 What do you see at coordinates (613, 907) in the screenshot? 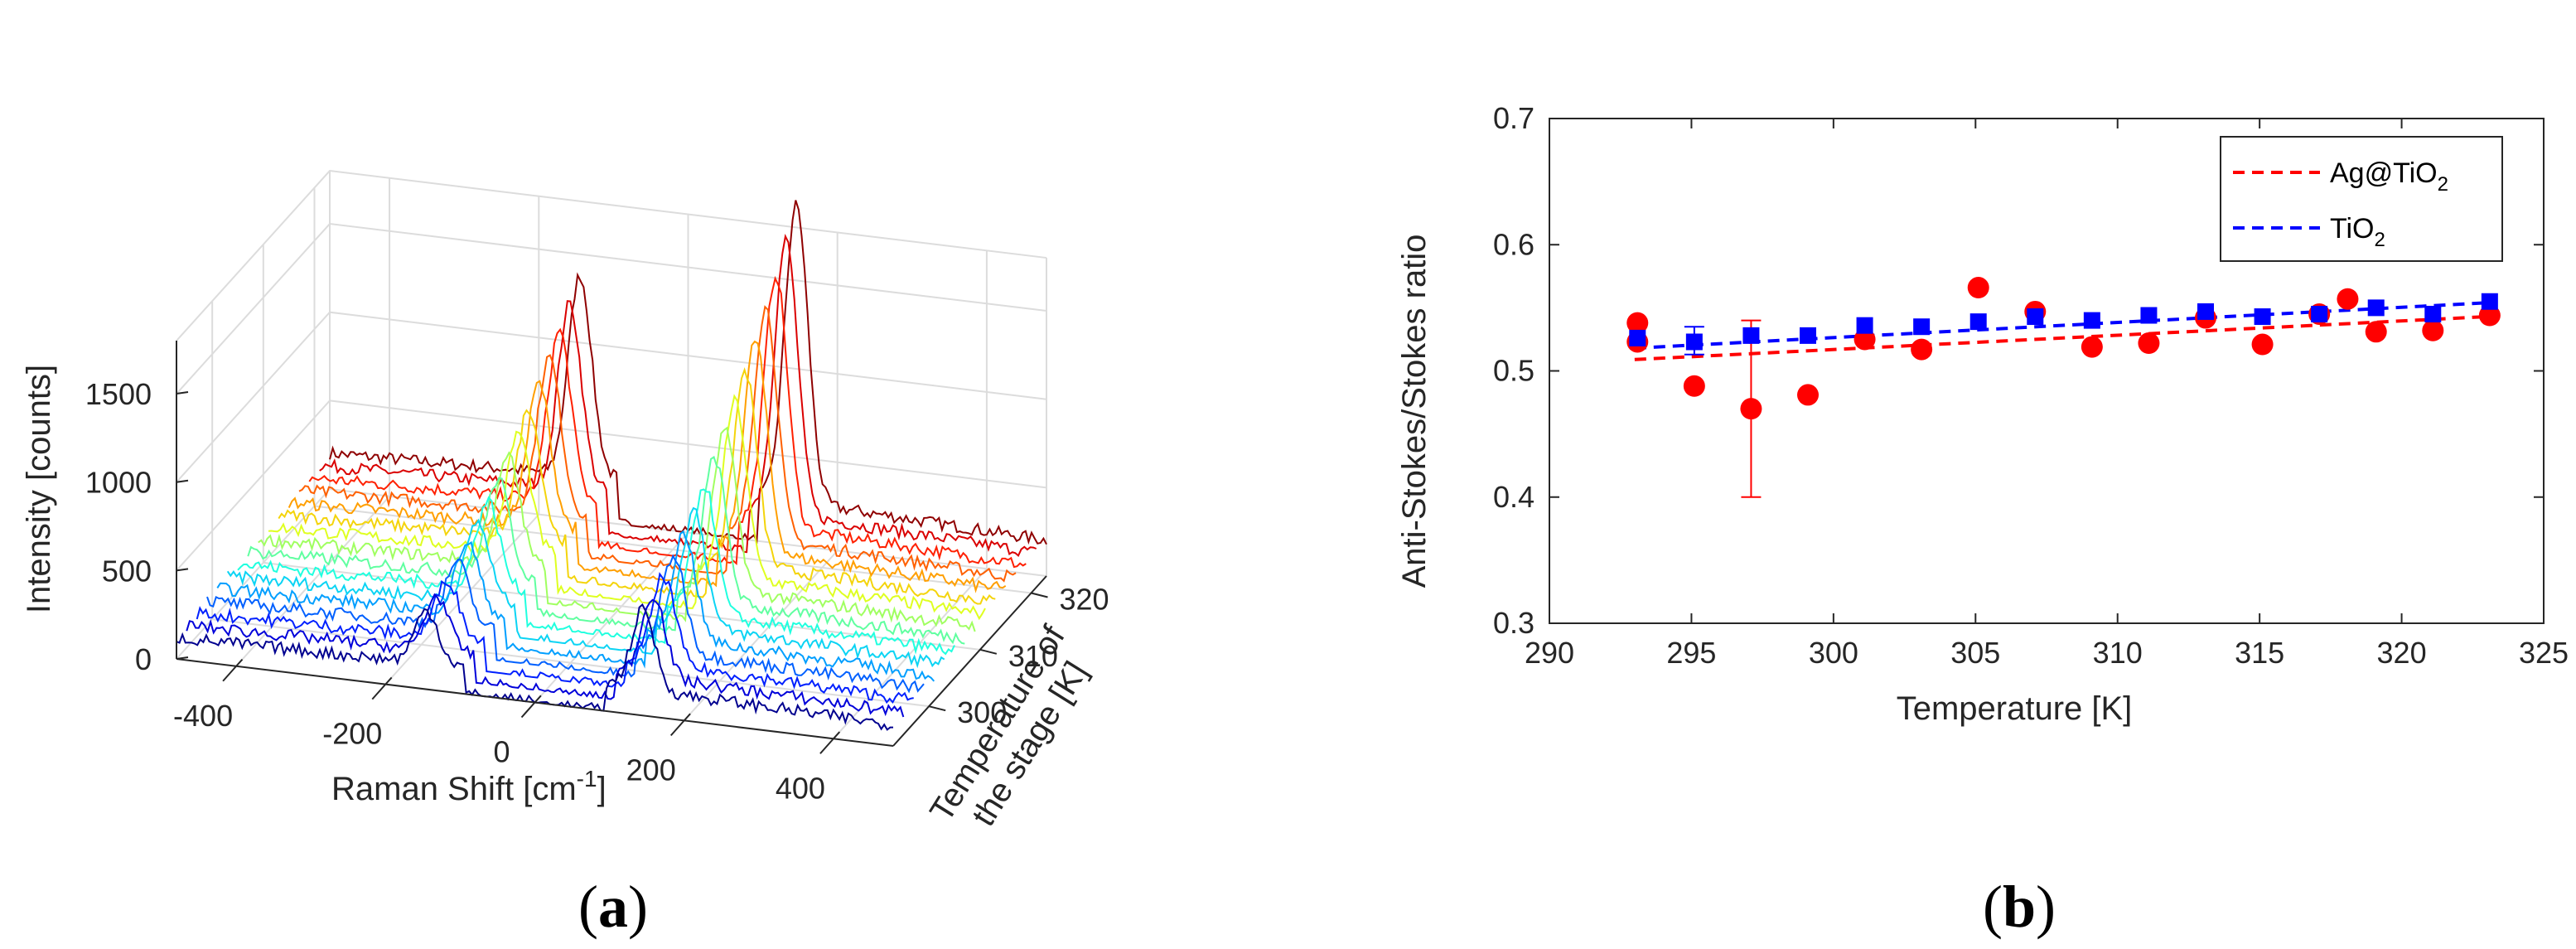
I see `panel-a-label: (a)` at bounding box center [613, 907].